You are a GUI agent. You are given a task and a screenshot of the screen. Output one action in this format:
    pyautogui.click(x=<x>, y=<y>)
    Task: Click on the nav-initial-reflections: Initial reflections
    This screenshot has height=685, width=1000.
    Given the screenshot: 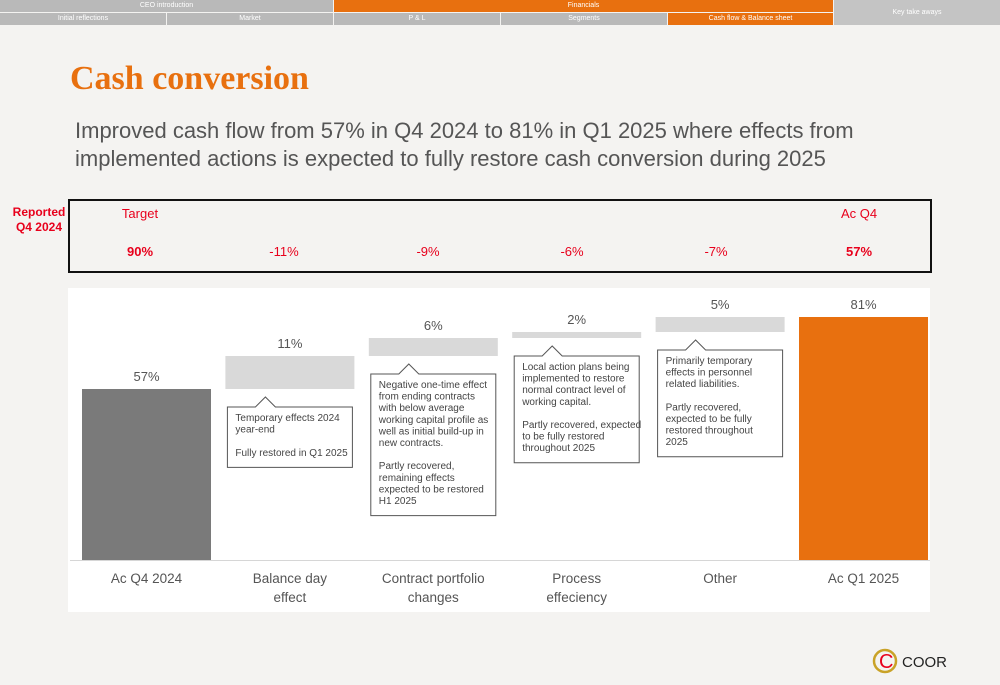 What is the action you would take?
    pyautogui.click(x=83, y=18)
    